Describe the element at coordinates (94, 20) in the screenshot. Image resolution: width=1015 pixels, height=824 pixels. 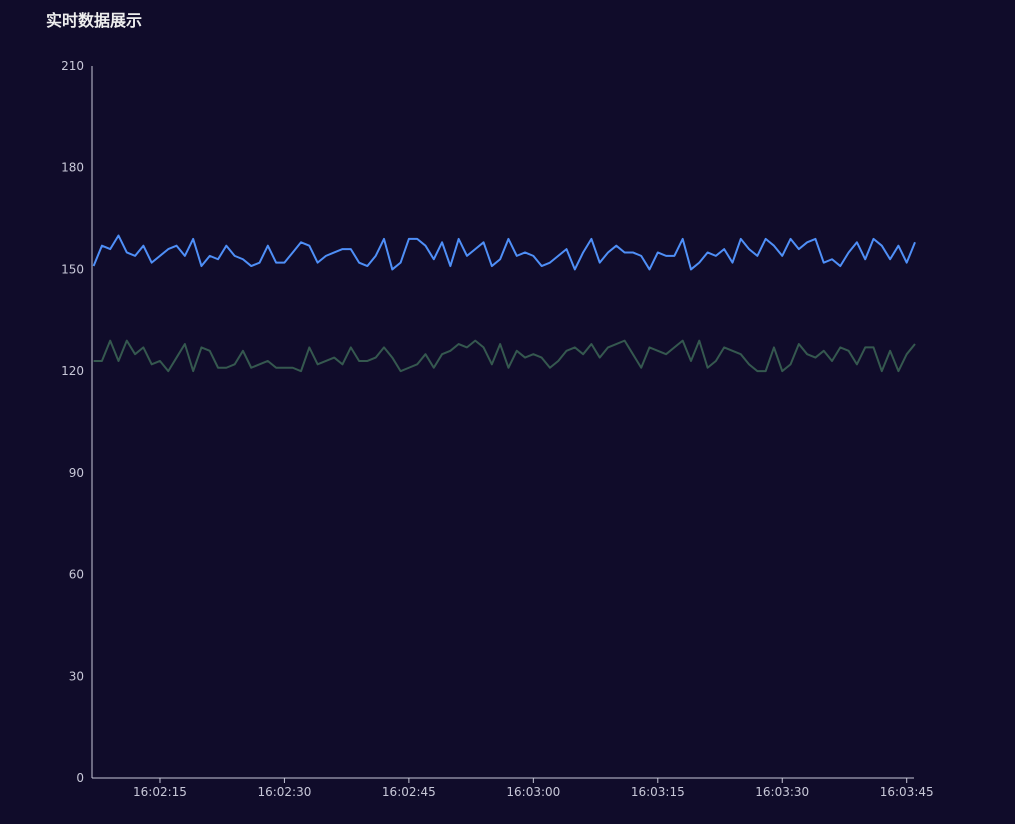
I see `chart-title: 实时数据展示` at that location.